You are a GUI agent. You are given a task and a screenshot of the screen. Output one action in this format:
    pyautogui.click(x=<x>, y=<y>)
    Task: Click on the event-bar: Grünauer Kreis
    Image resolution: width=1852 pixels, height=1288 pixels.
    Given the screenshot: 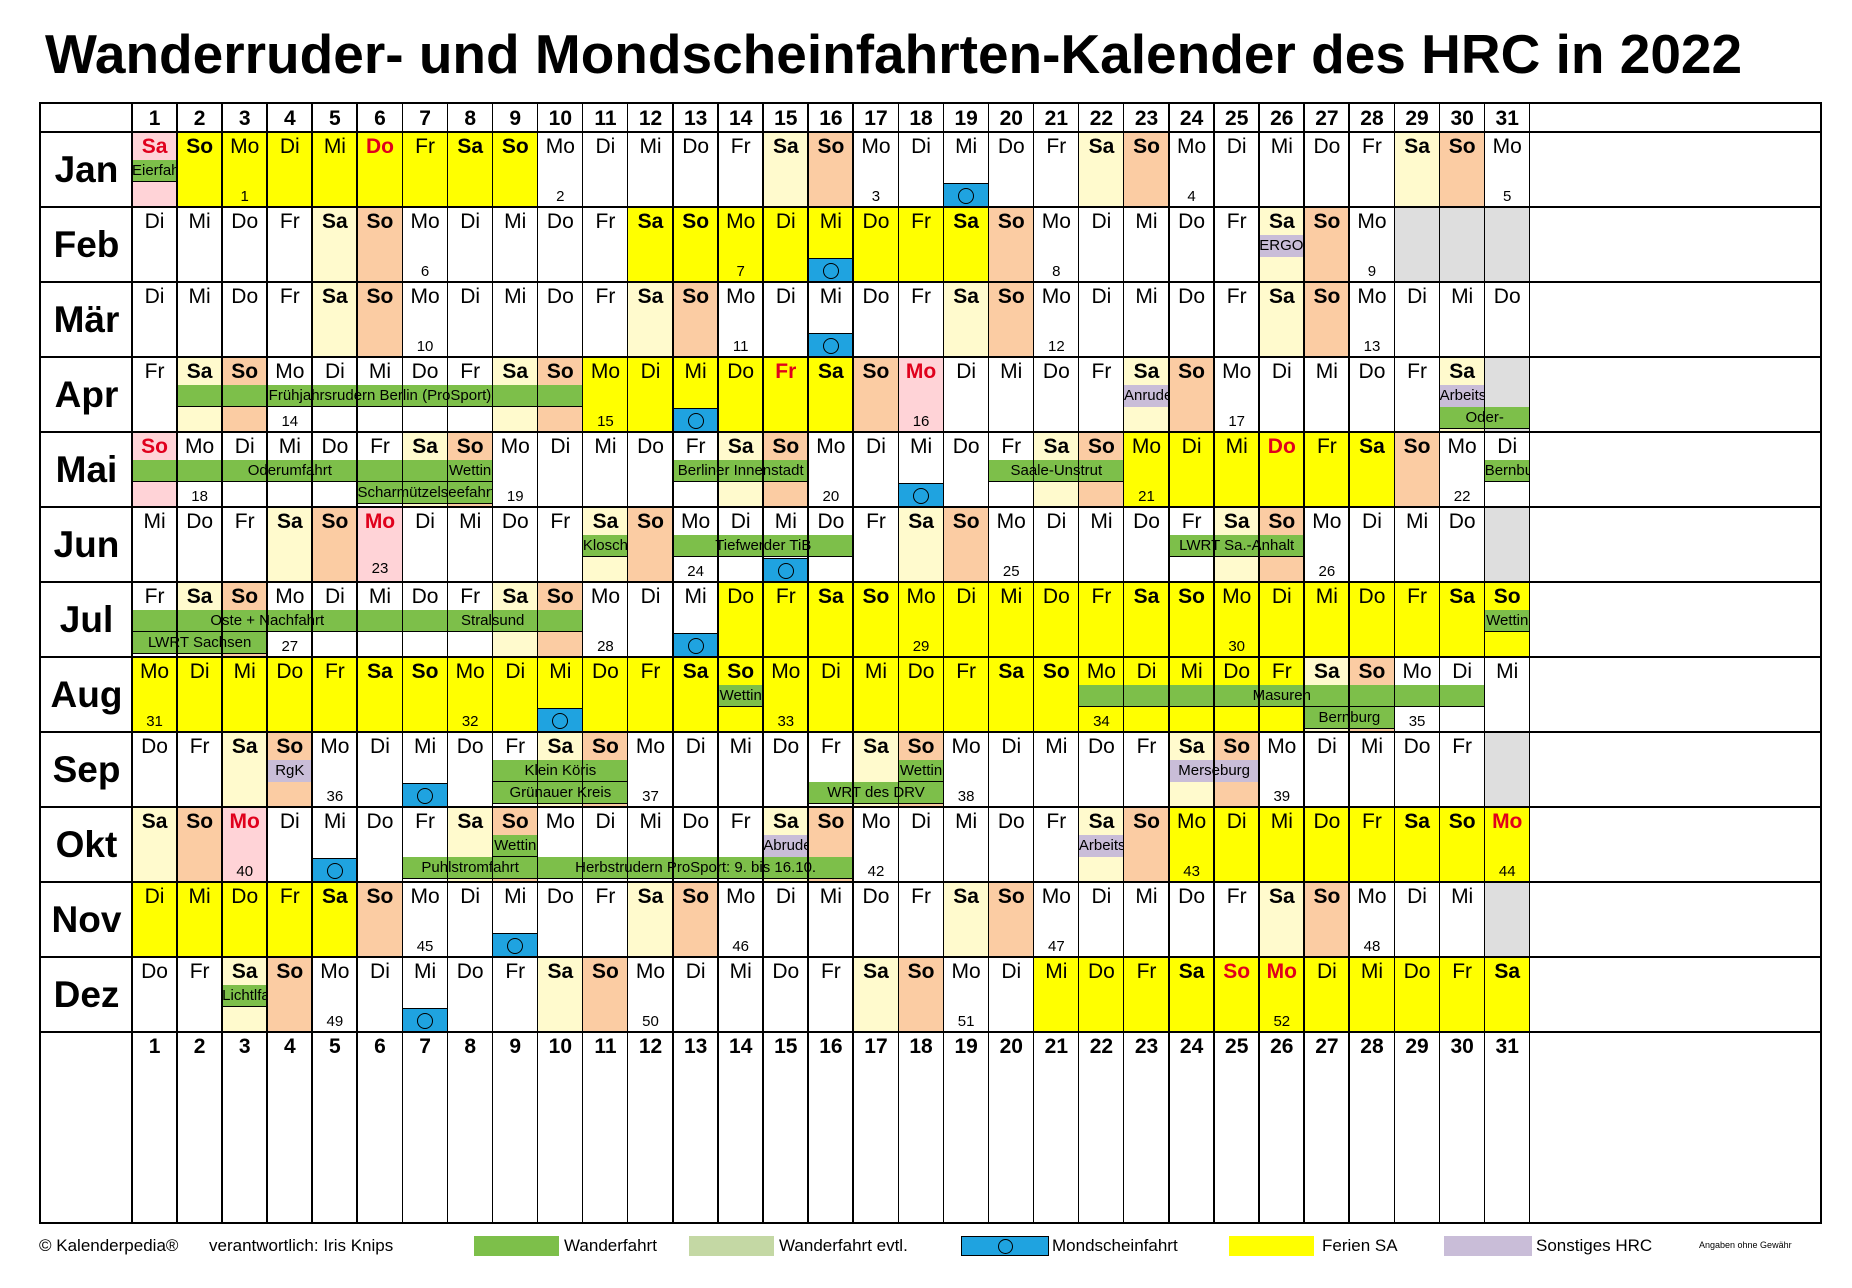 What is the action you would take?
    pyautogui.click(x=560, y=793)
    